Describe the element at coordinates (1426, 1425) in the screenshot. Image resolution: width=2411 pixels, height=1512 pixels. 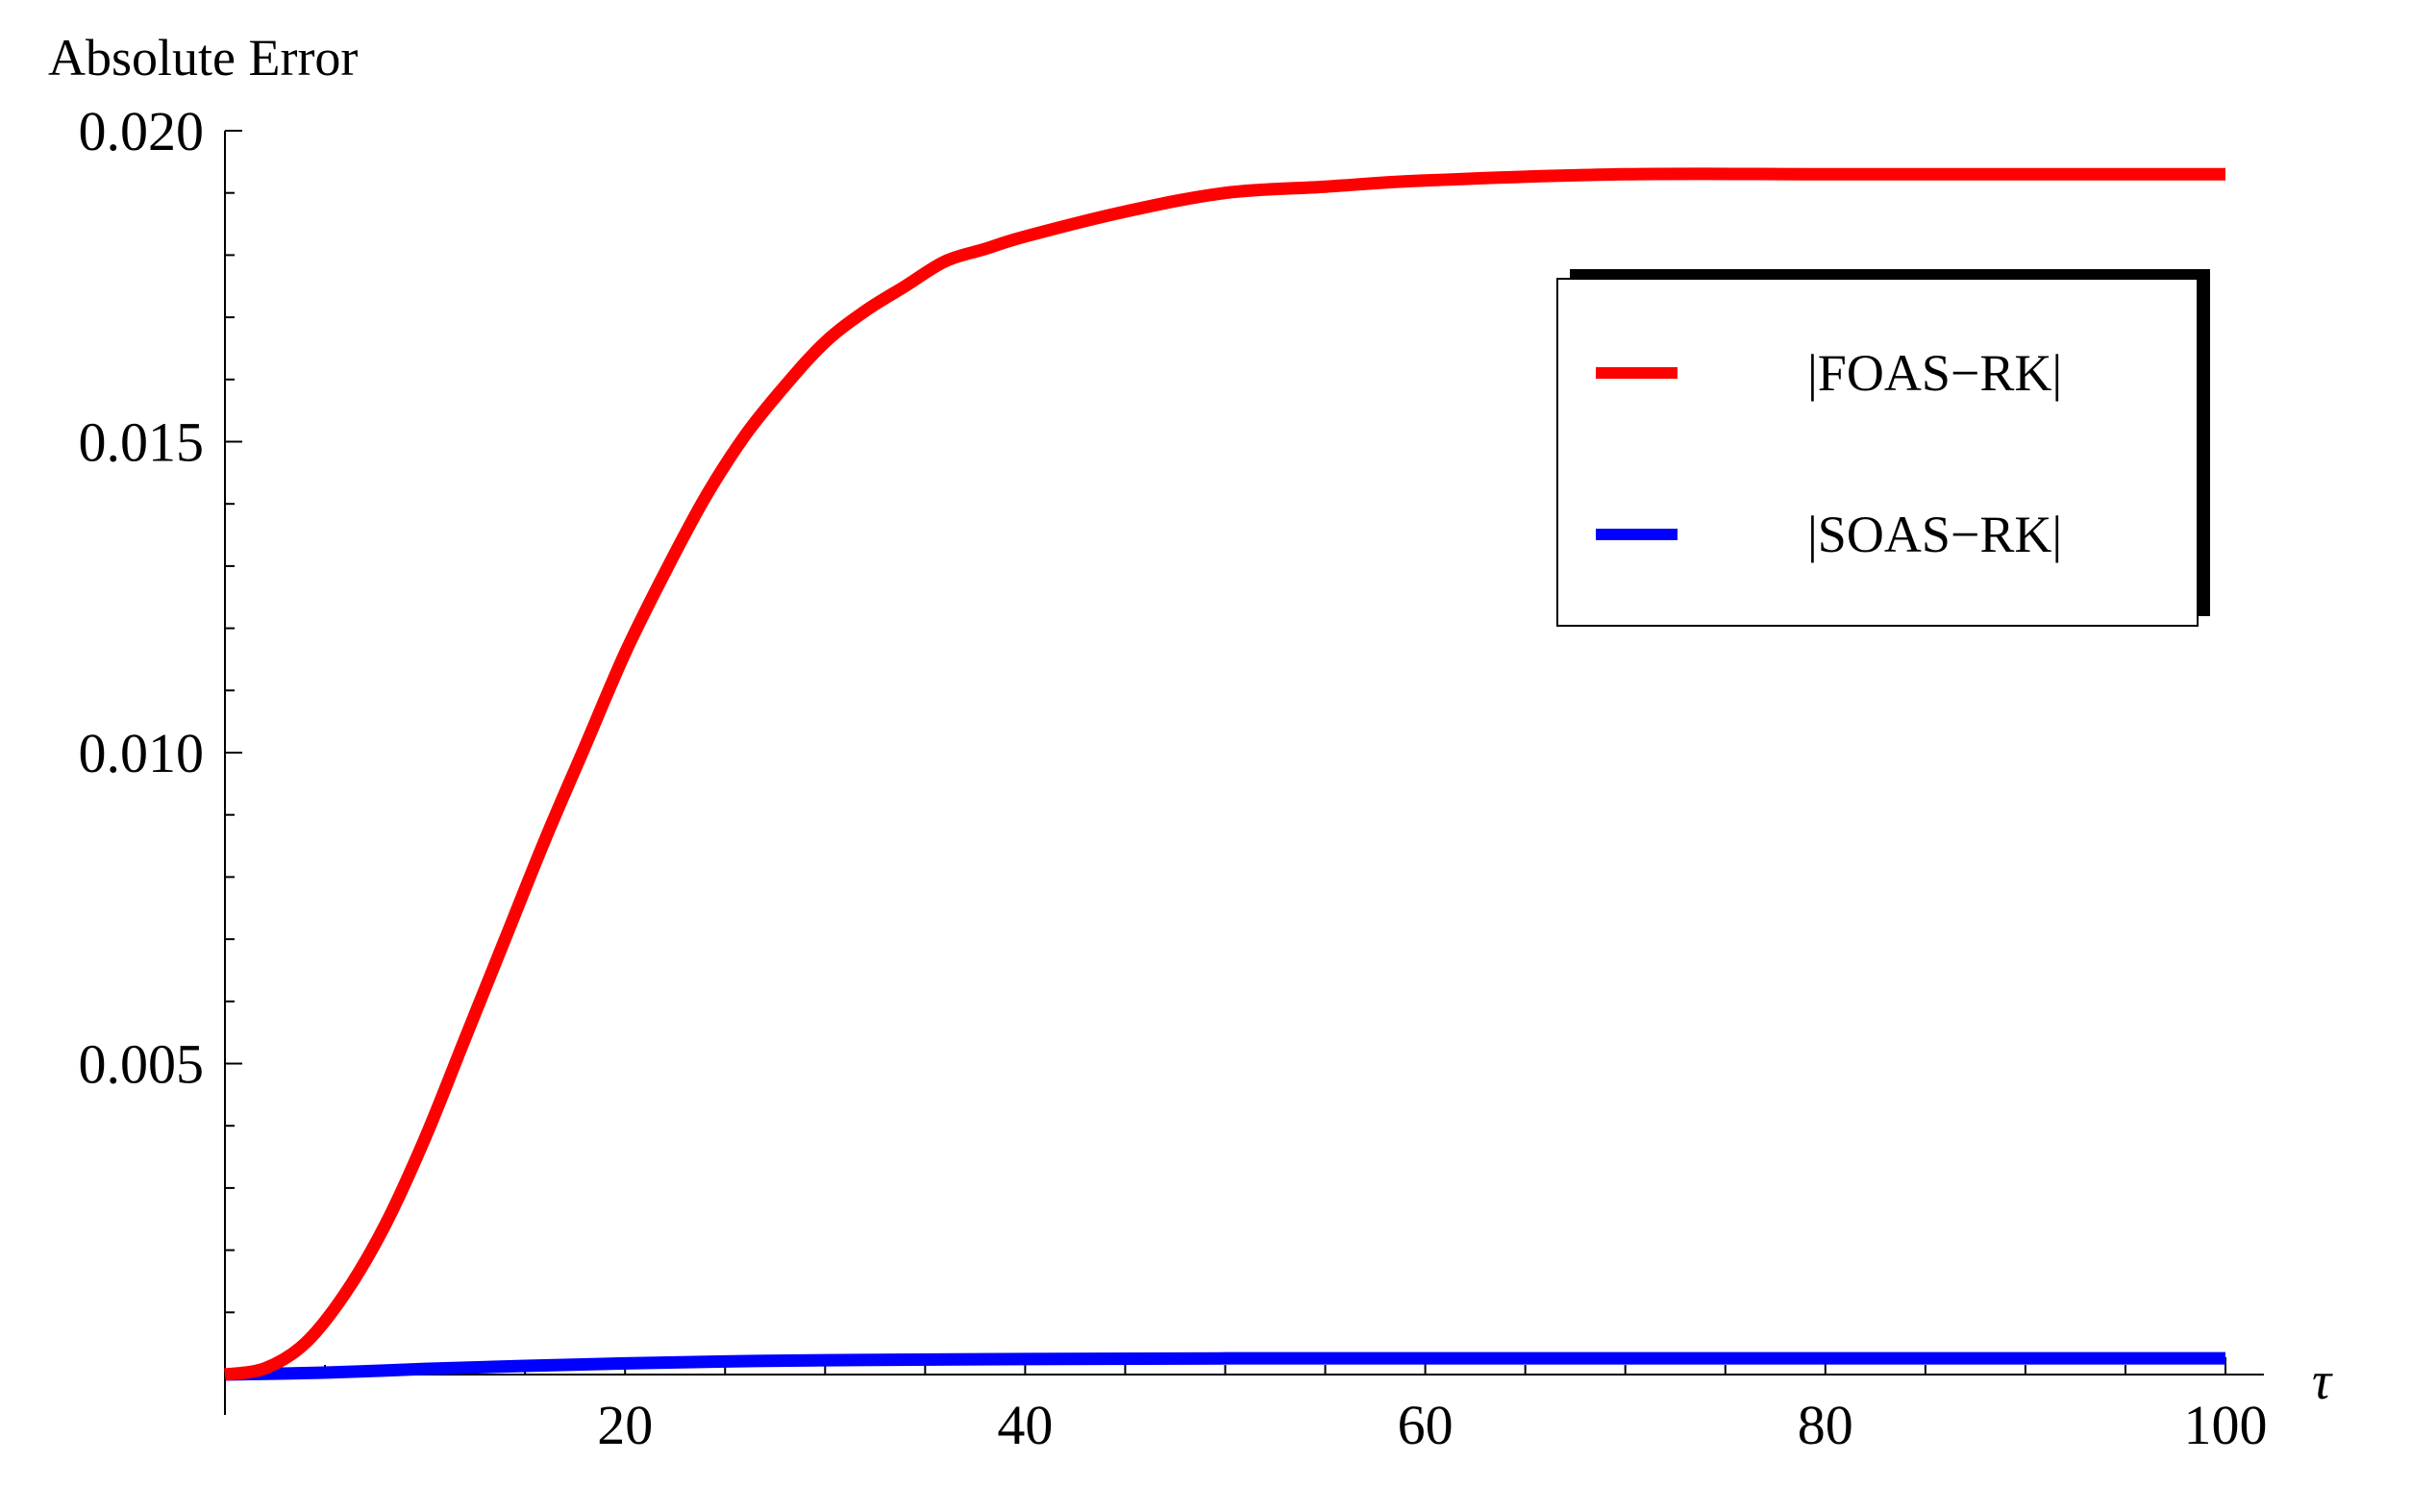
I see `x-tick-label: 60` at that location.